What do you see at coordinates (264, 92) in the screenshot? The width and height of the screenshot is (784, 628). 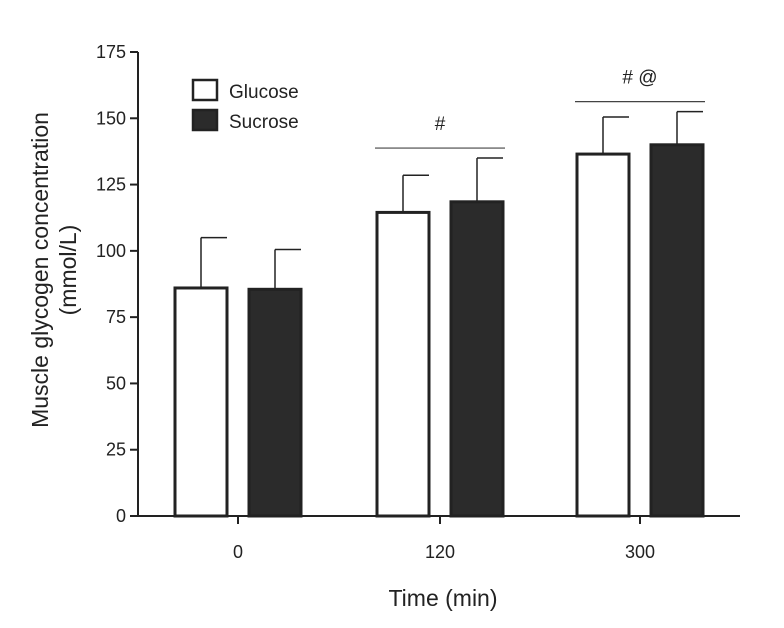 I see `legend-label-glucose: Glucose` at bounding box center [264, 92].